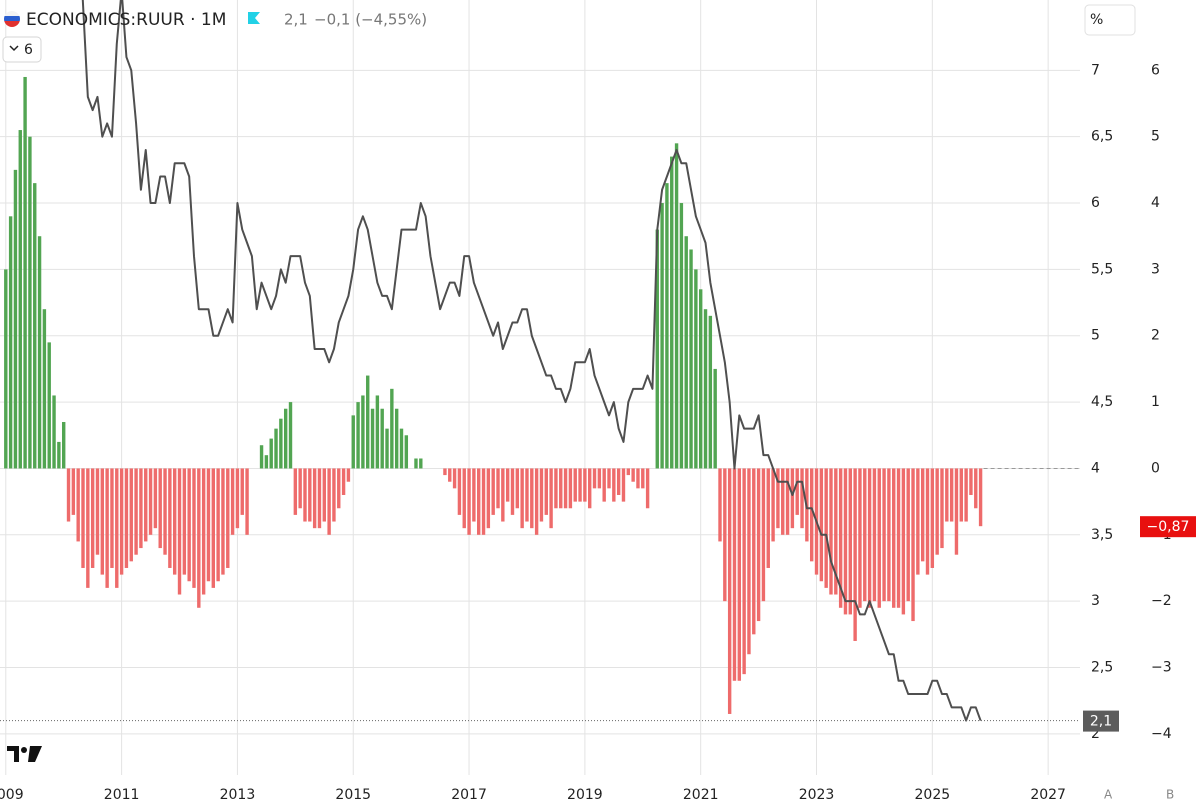  What do you see at coordinates (469, 795) in the screenshot?
I see `x-tick-label: 2017` at bounding box center [469, 795].